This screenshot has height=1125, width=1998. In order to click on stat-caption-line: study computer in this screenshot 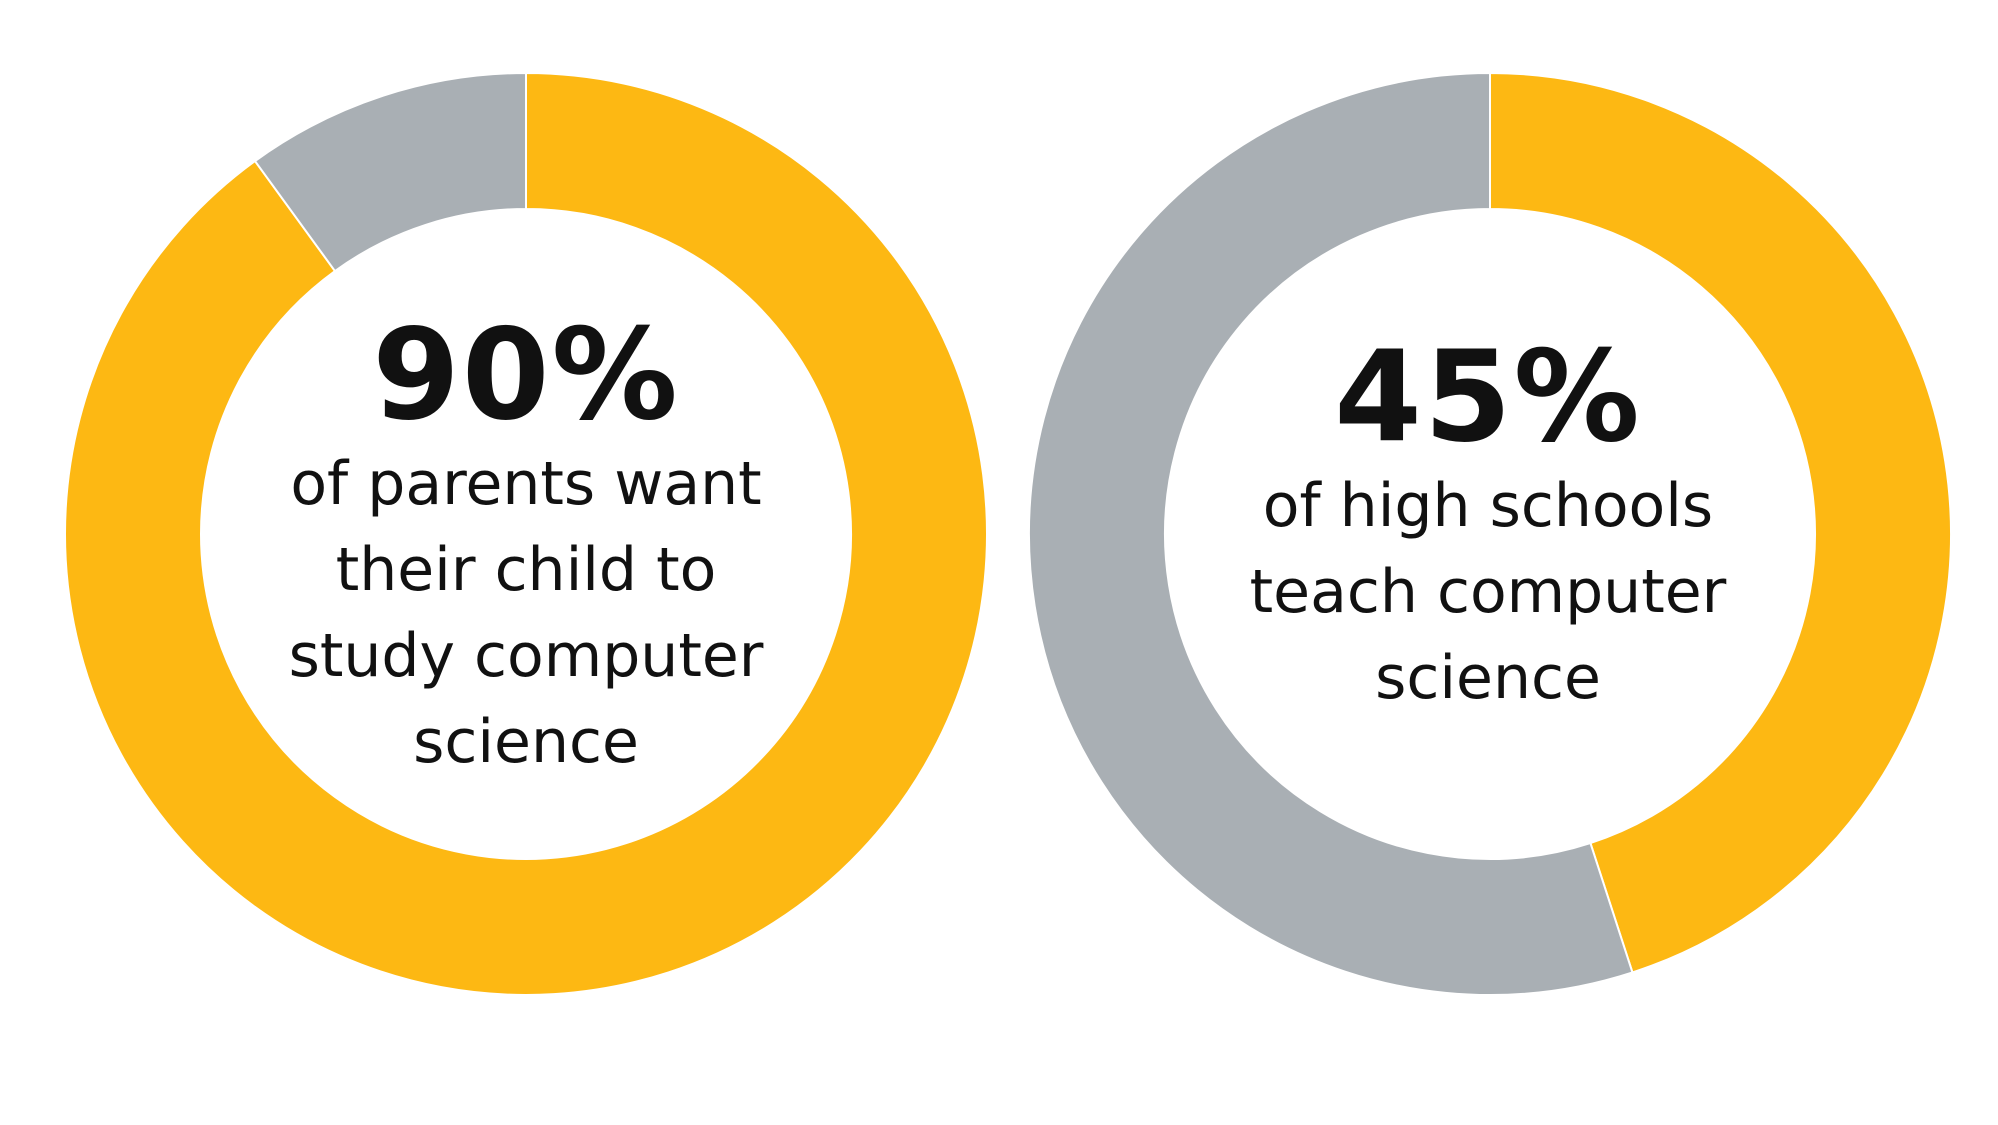, I will do `click(526, 656)`.